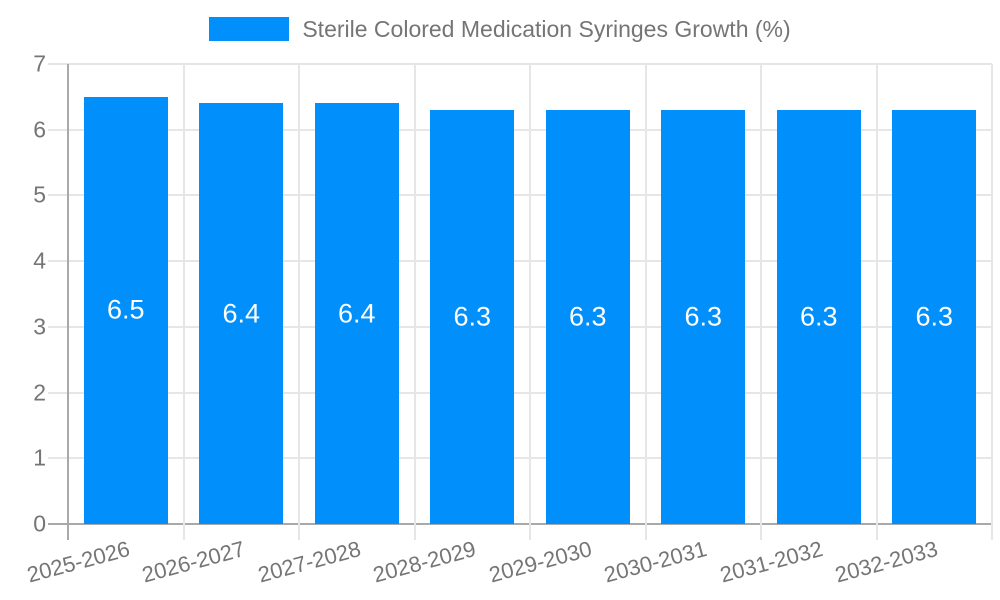  What do you see at coordinates (39, 260) in the screenshot?
I see `y-axis-label: 4` at bounding box center [39, 260].